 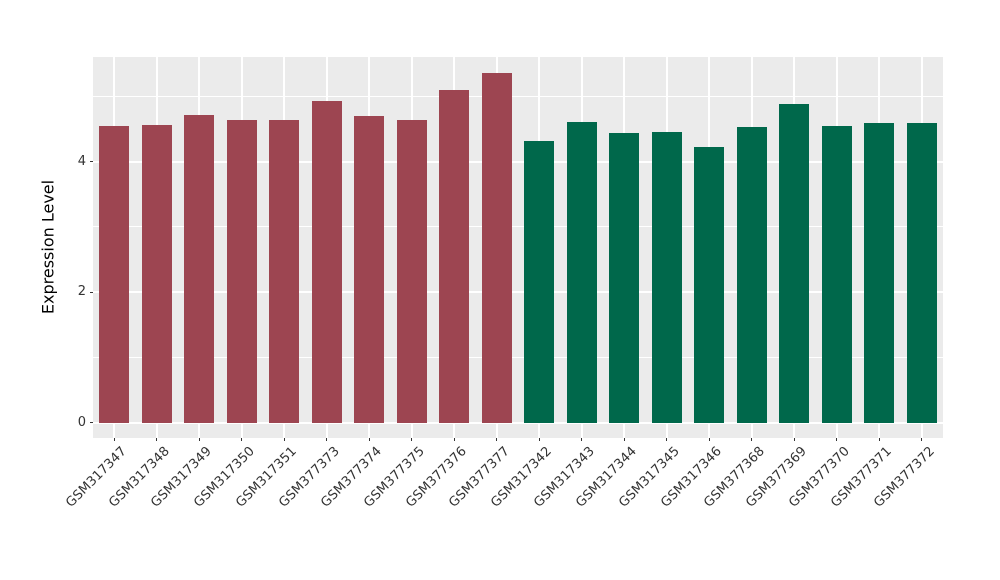 What do you see at coordinates (81, 422) in the screenshot?
I see `y-tick-label: 0` at bounding box center [81, 422].